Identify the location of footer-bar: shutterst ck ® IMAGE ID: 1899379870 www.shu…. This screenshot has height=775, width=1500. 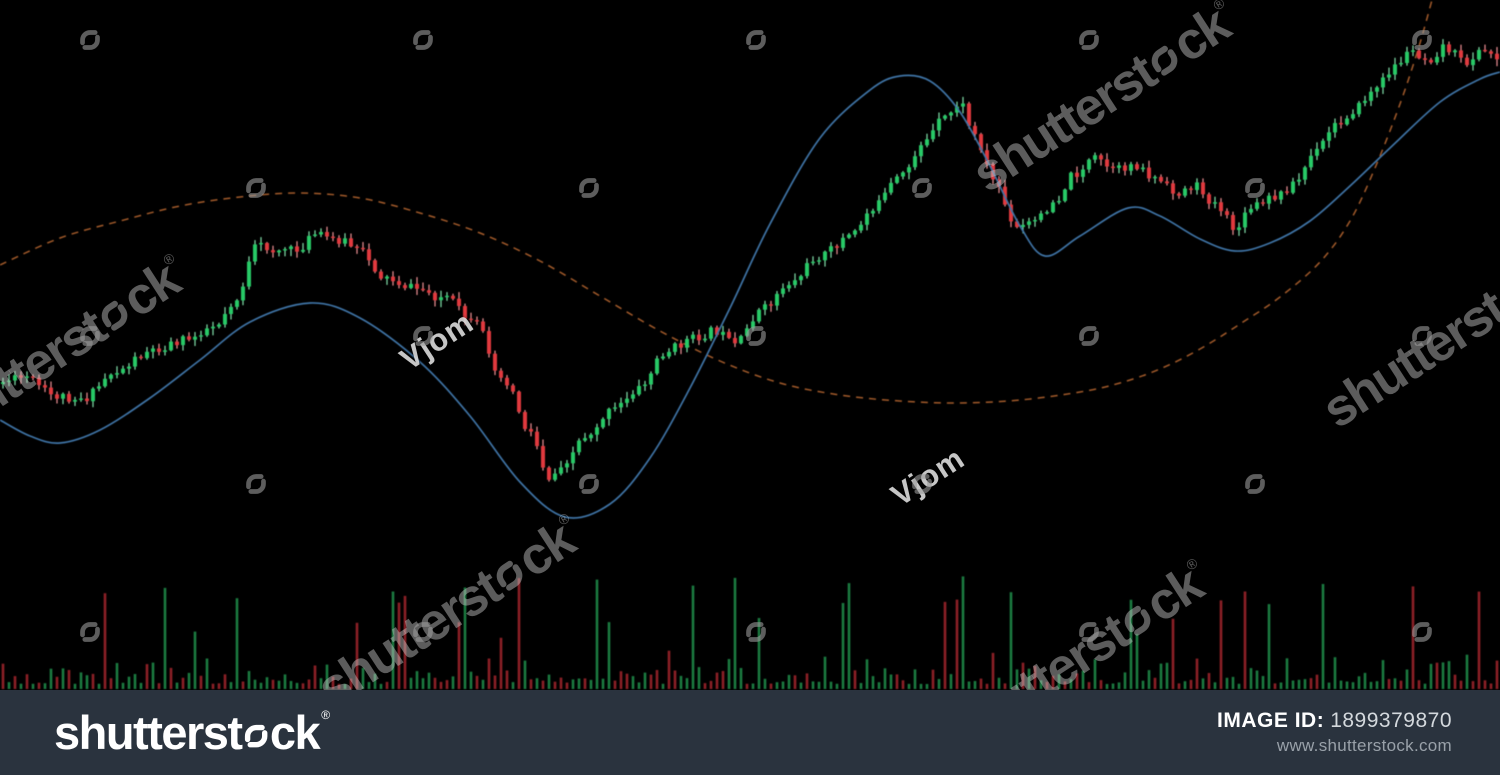
(750, 732).